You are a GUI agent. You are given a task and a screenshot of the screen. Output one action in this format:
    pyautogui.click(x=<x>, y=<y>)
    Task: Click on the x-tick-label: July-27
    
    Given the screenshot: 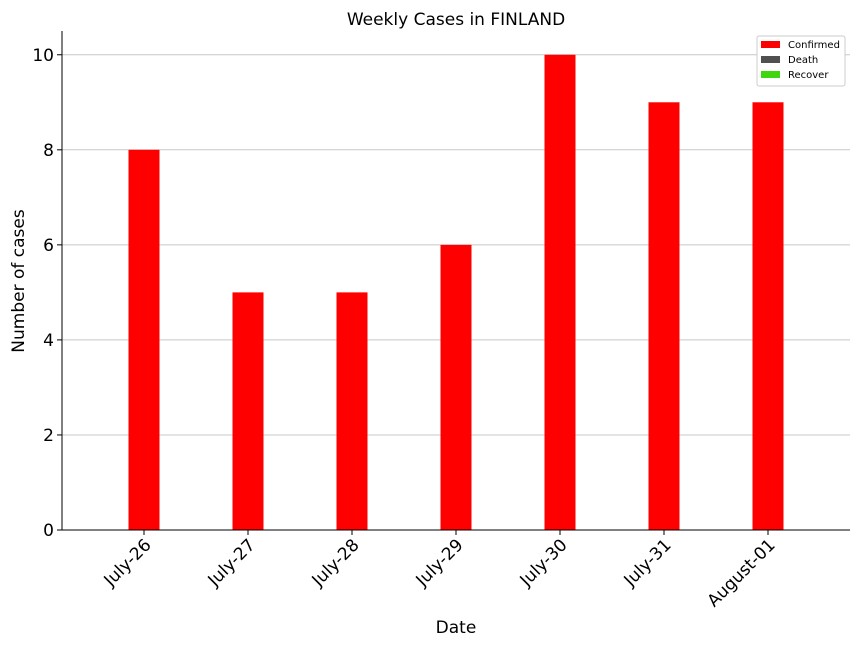 What is the action you would take?
    pyautogui.click(x=232, y=563)
    